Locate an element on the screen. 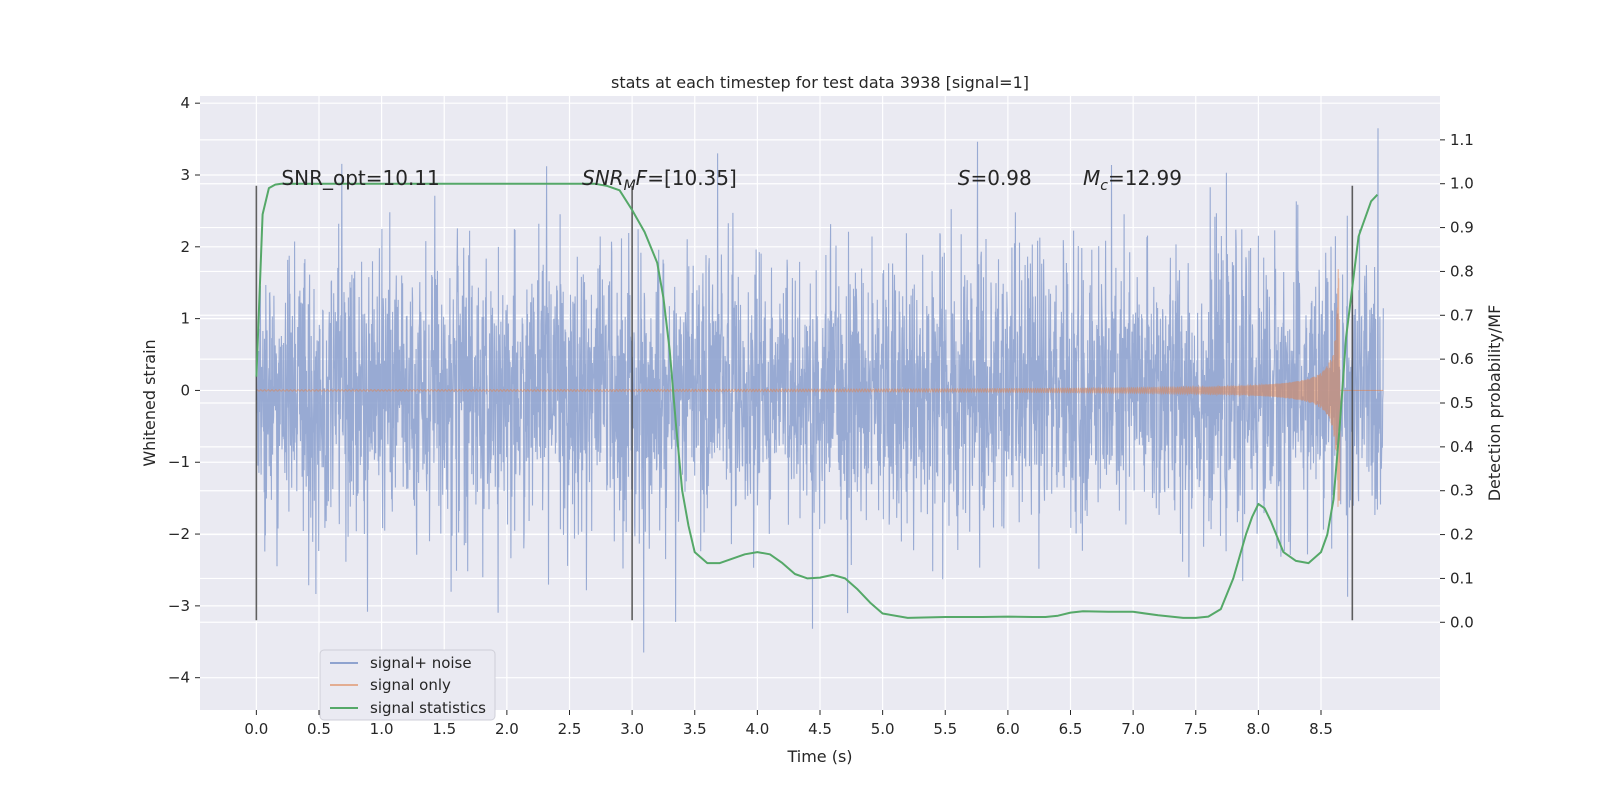 This screenshot has height=800, width=1600. y-tick-label-2: −2 is located at coordinates (179, 534).